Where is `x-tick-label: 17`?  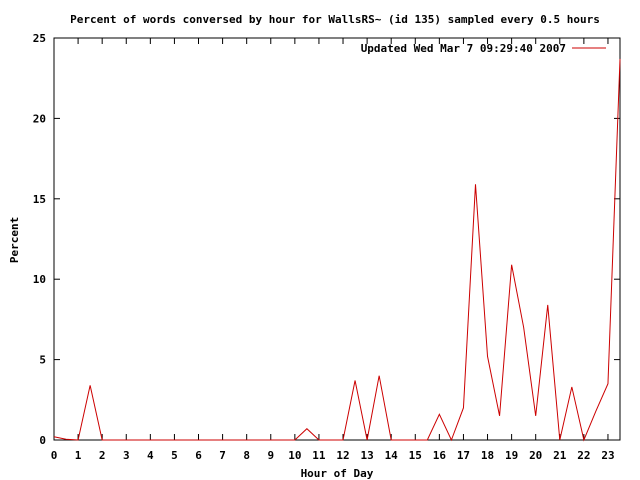
x-tick-label: 17 is located at coordinates (463, 455).